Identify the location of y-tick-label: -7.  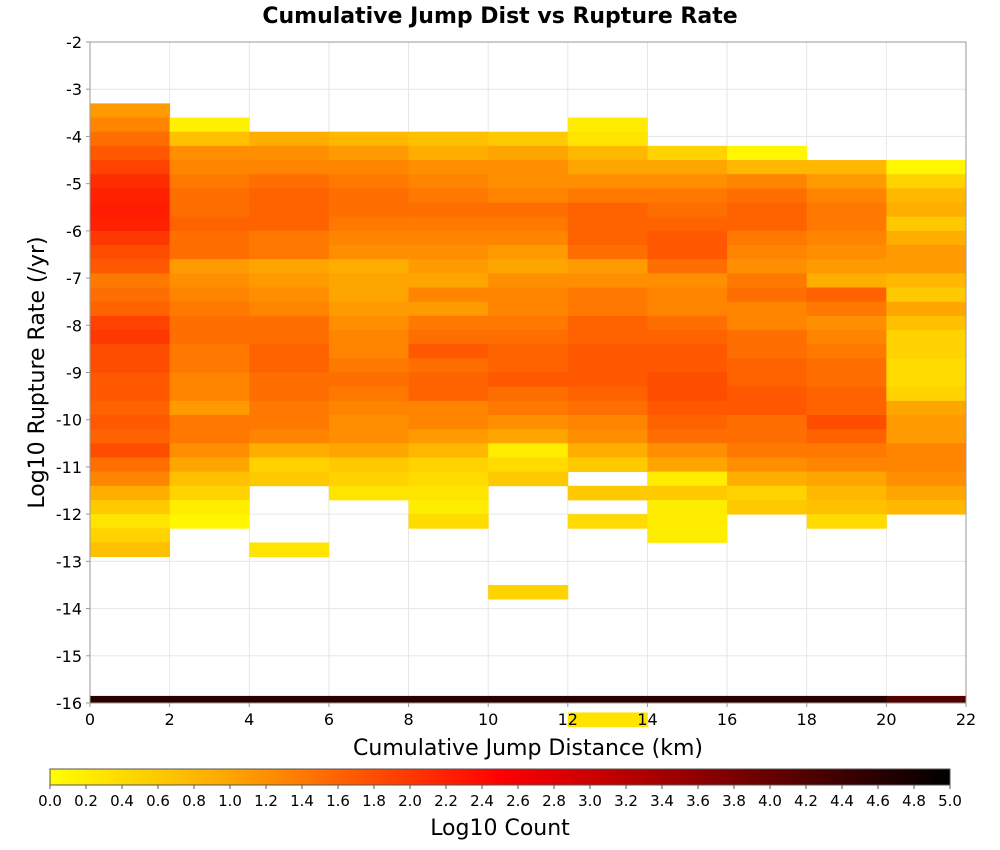
(74, 278).